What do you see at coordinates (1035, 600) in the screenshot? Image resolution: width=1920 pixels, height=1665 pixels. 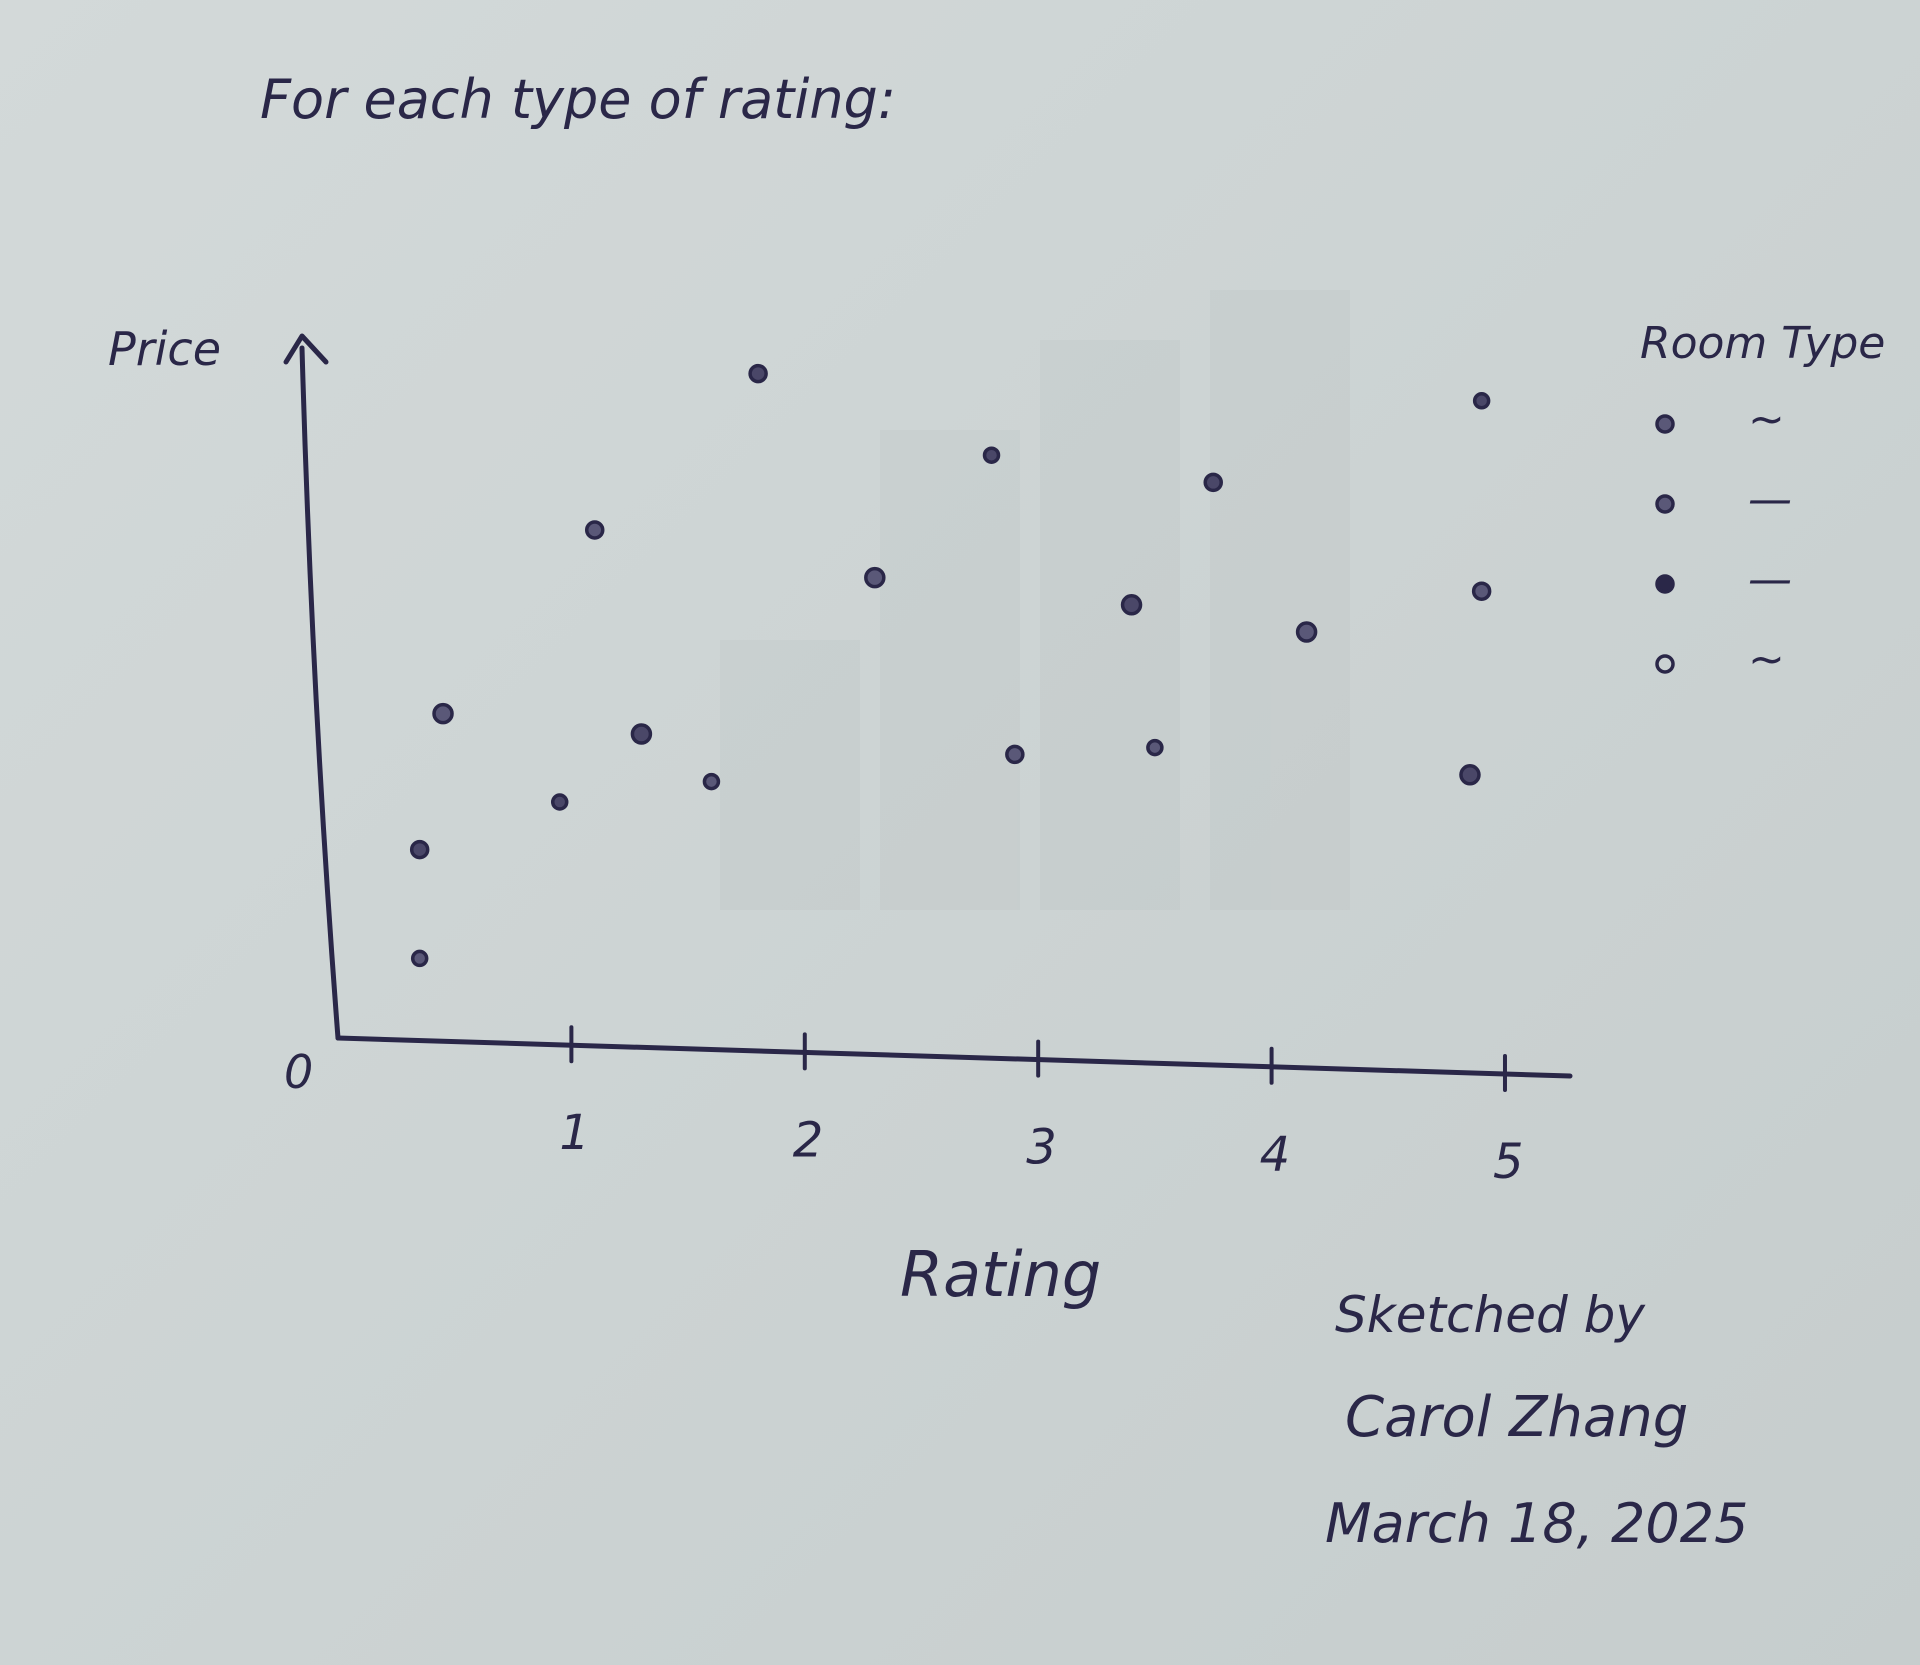 I see `paper-texture` at bounding box center [1035, 600].